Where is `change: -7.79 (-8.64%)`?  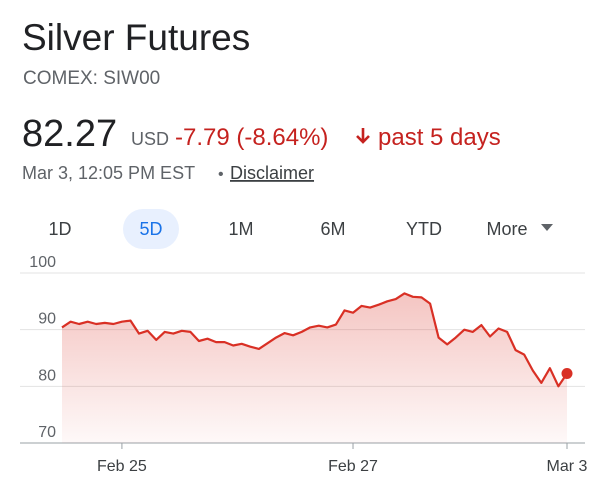
change: -7.79 (-8.64%) is located at coordinates (251, 137).